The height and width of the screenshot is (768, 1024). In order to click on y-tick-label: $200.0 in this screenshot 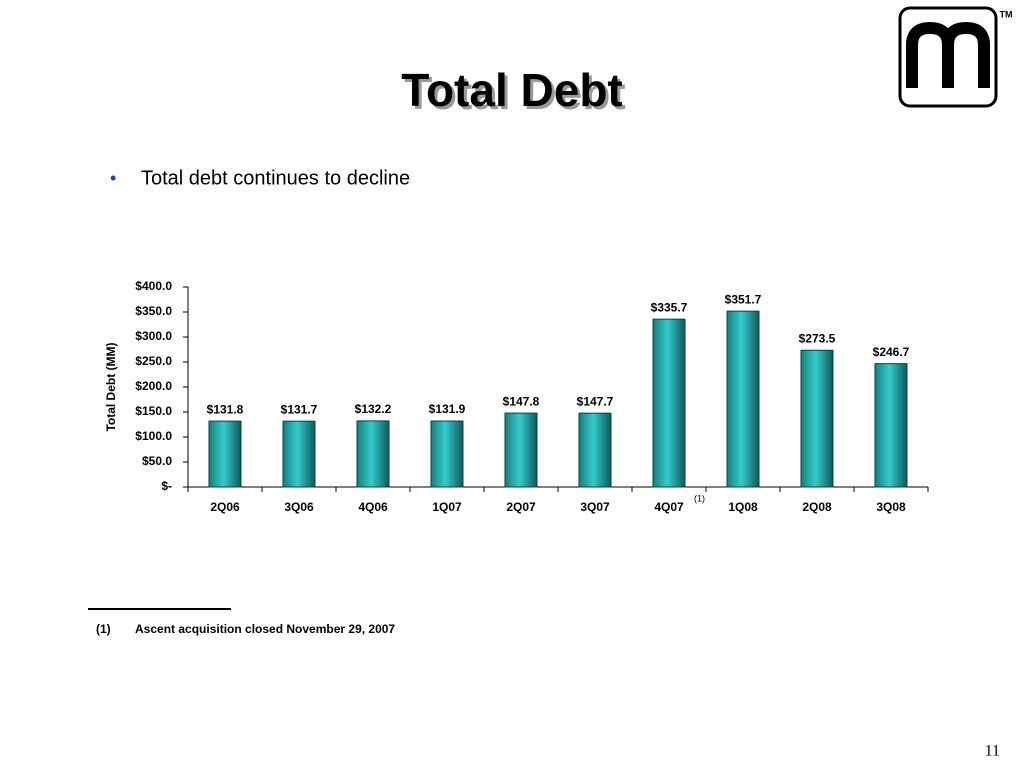, I will do `click(153, 386)`.